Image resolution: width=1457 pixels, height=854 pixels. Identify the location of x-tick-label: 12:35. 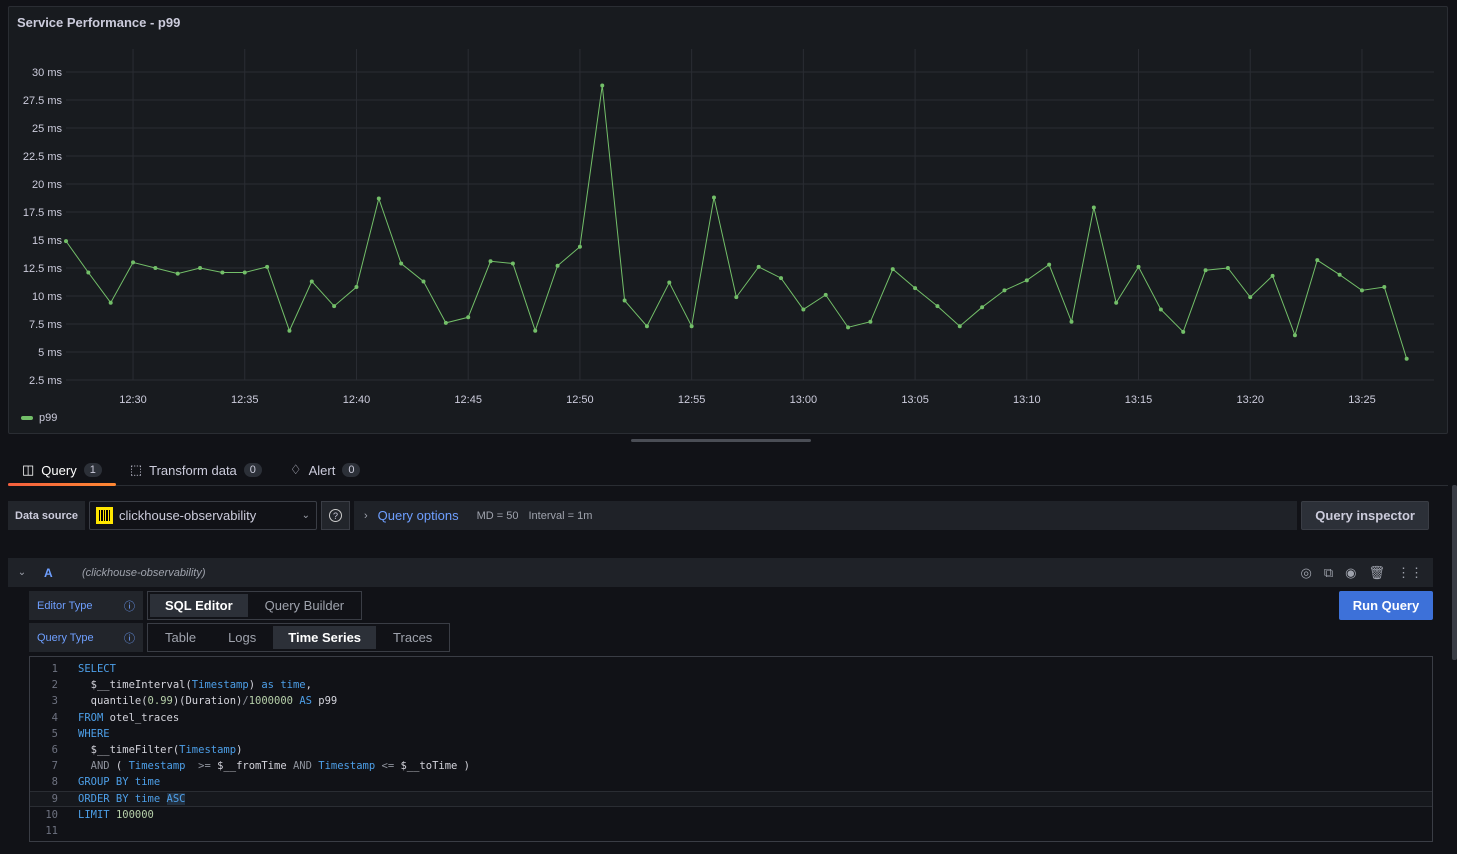
(245, 400).